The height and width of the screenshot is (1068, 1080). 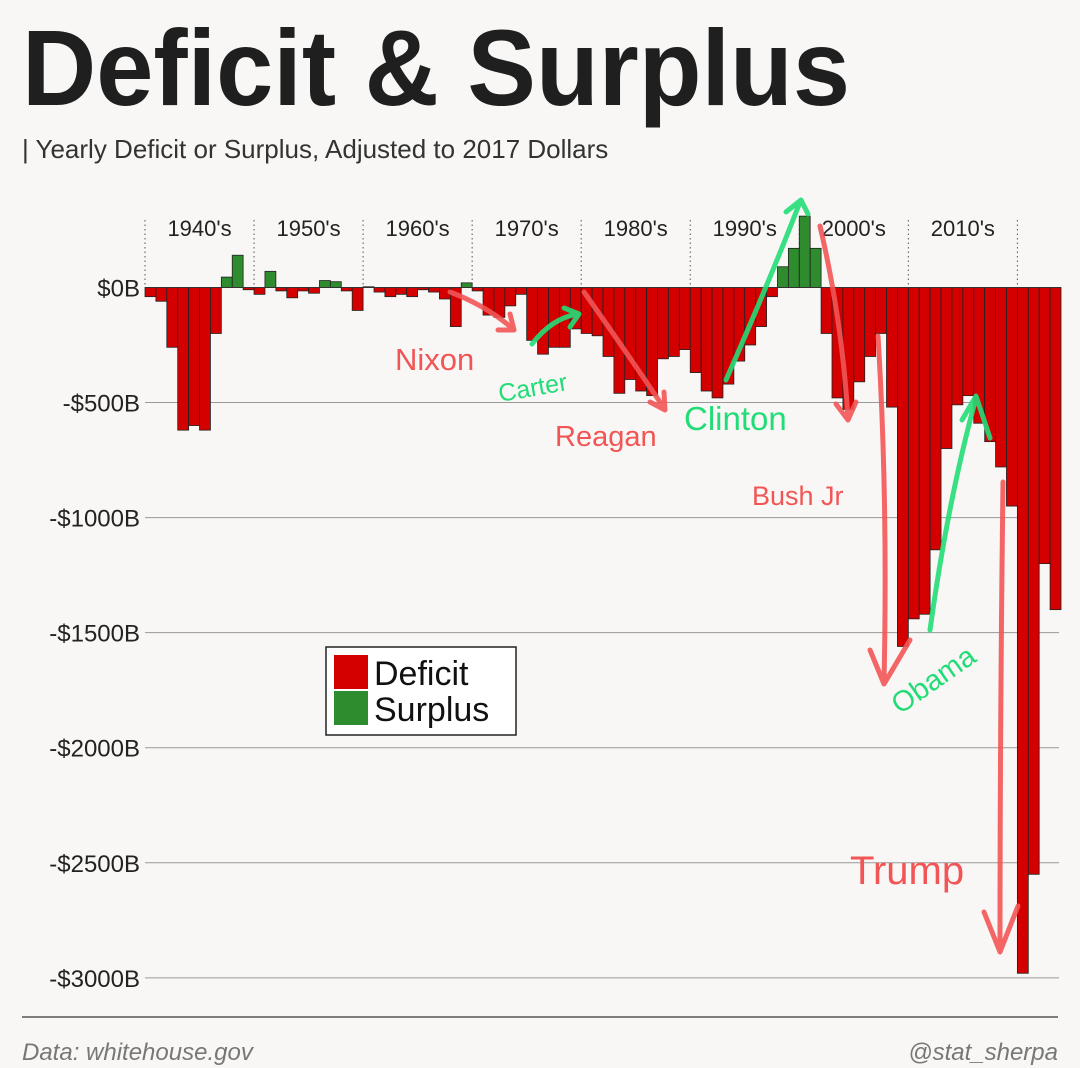 What do you see at coordinates (138, 1052) in the screenshot?
I see `source: Data: whitehouse.gov` at bounding box center [138, 1052].